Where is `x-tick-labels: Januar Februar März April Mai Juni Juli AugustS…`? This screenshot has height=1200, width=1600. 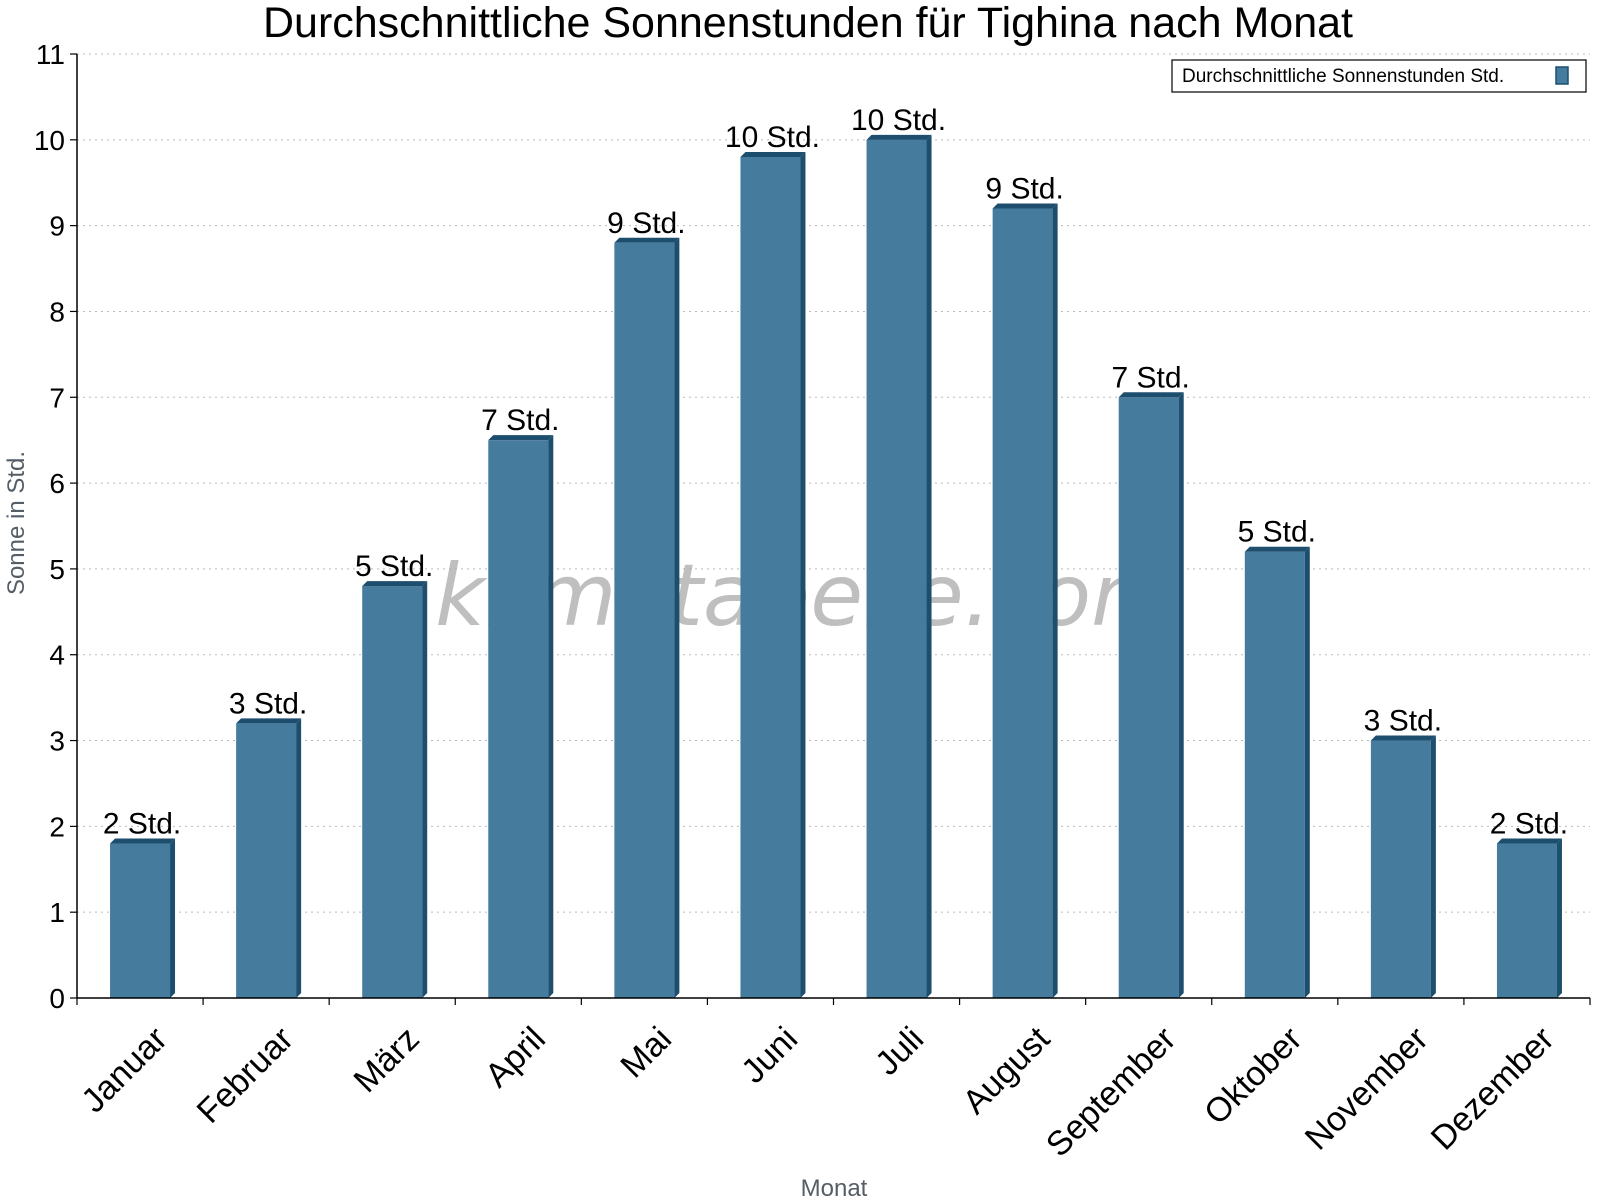
x-tick-labels: Januar Februar März April Mai Juni Juli AugustS… is located at coordinates (817, 1091).